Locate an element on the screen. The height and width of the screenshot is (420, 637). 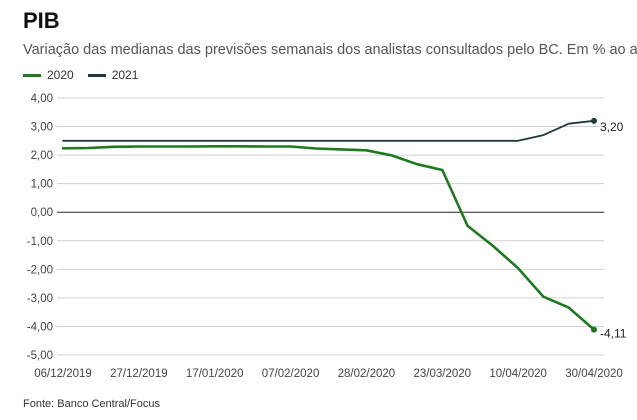
x-tick-label: 07/02/2020 is located at coordinates (291, 374).